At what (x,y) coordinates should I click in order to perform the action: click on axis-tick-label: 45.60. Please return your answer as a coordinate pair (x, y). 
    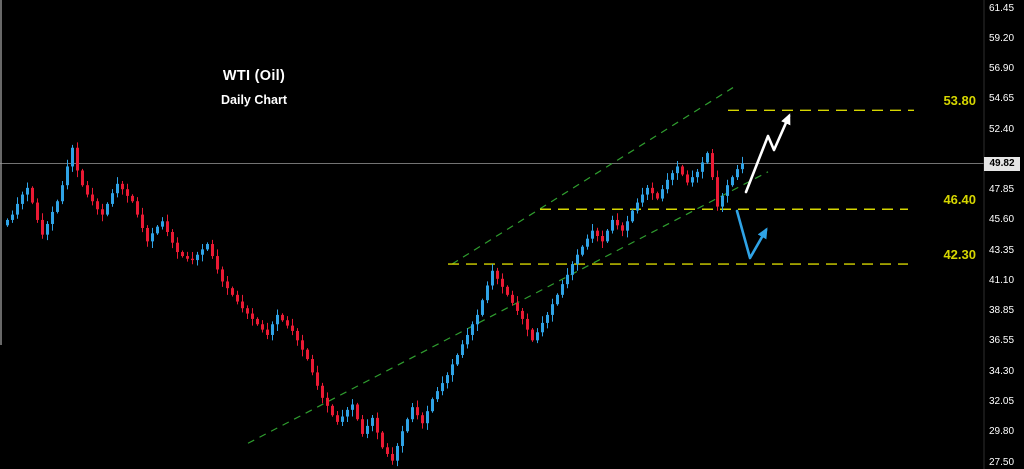
    Looking at the image, I should click on (1002, 220).